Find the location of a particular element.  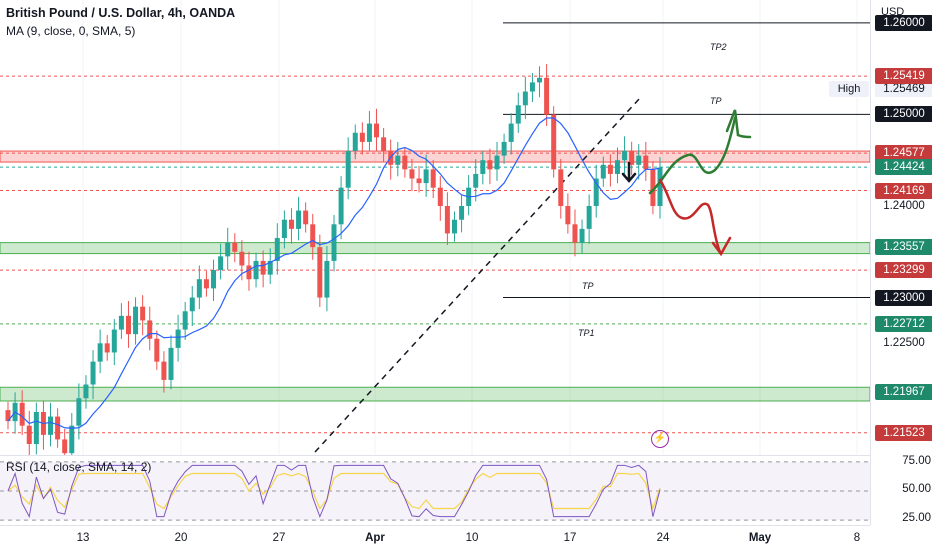

time-tick: 10 is located at coordinates (472, 538).